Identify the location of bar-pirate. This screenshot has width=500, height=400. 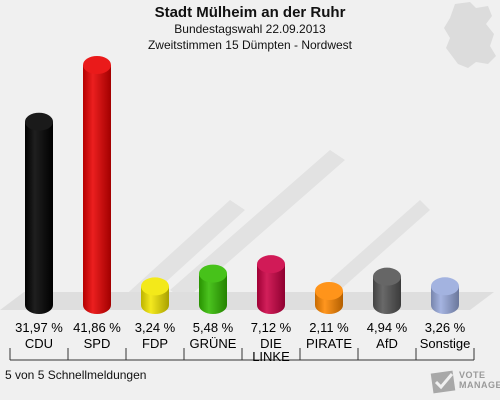
(329, 298).